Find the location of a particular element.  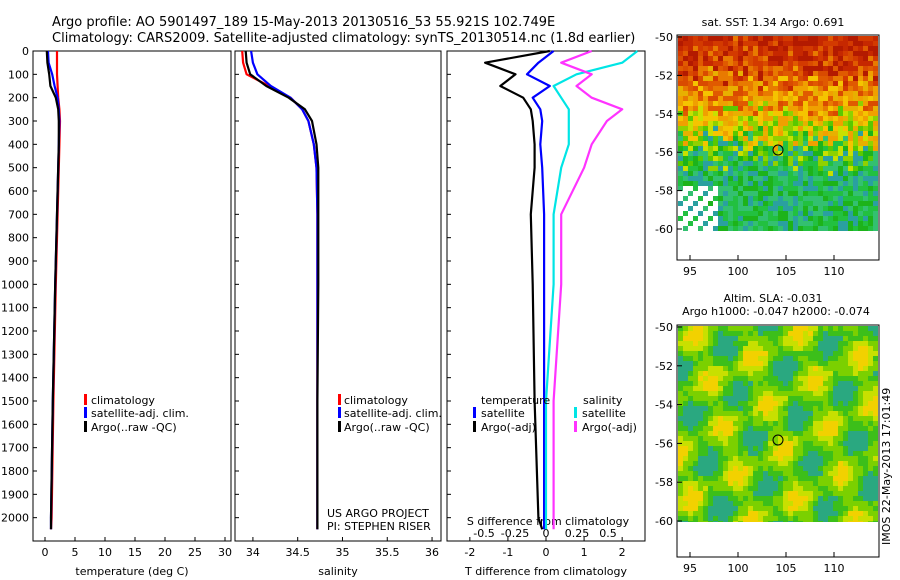

legend-swatch-temp-argo is located at coordinates (474, 426).